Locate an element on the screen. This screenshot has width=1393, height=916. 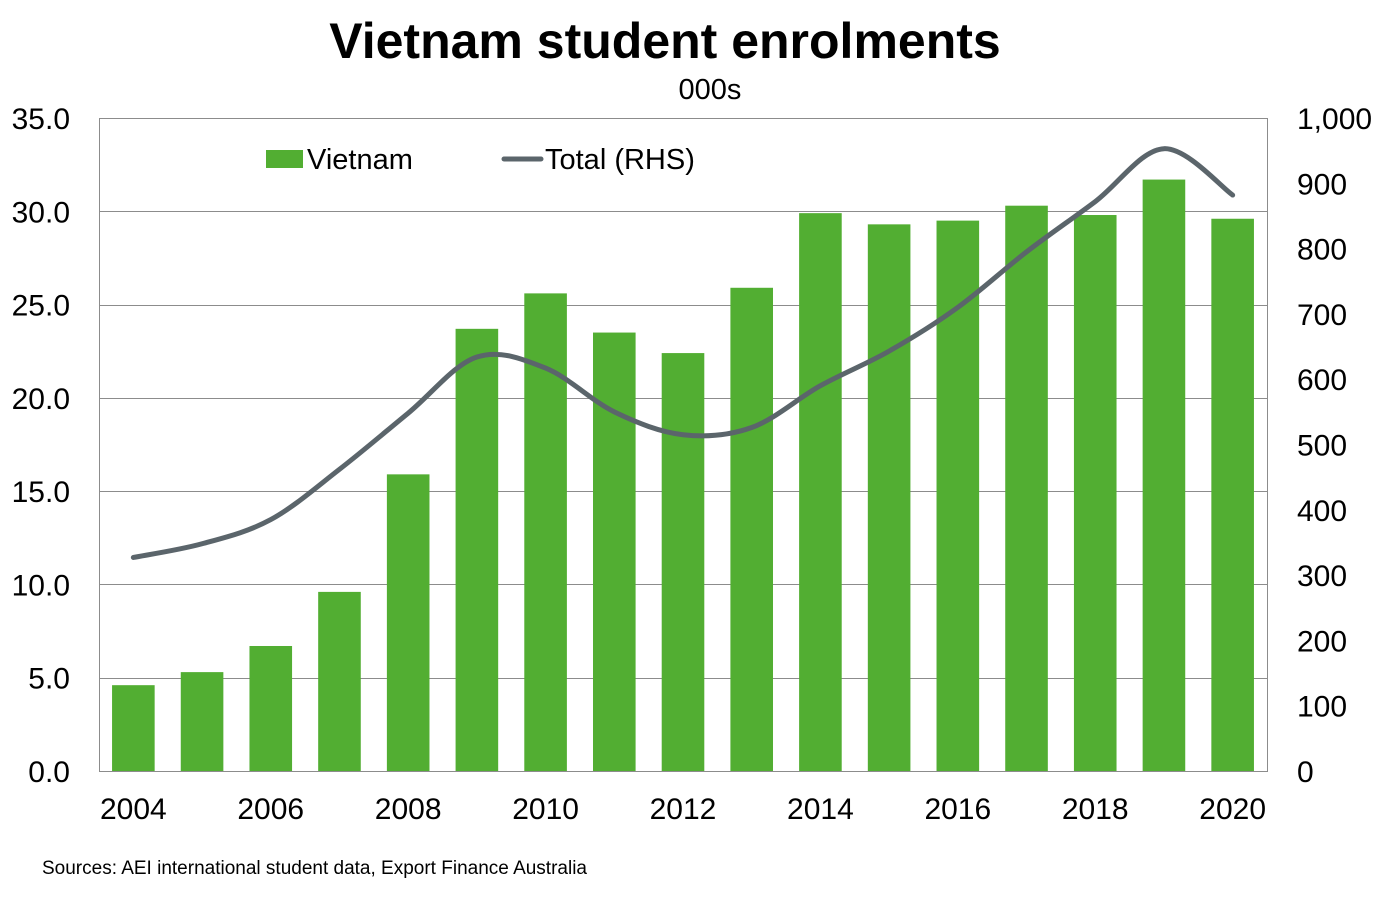
right-y-tick-label: 900 is located at coordinates (1322, 184).